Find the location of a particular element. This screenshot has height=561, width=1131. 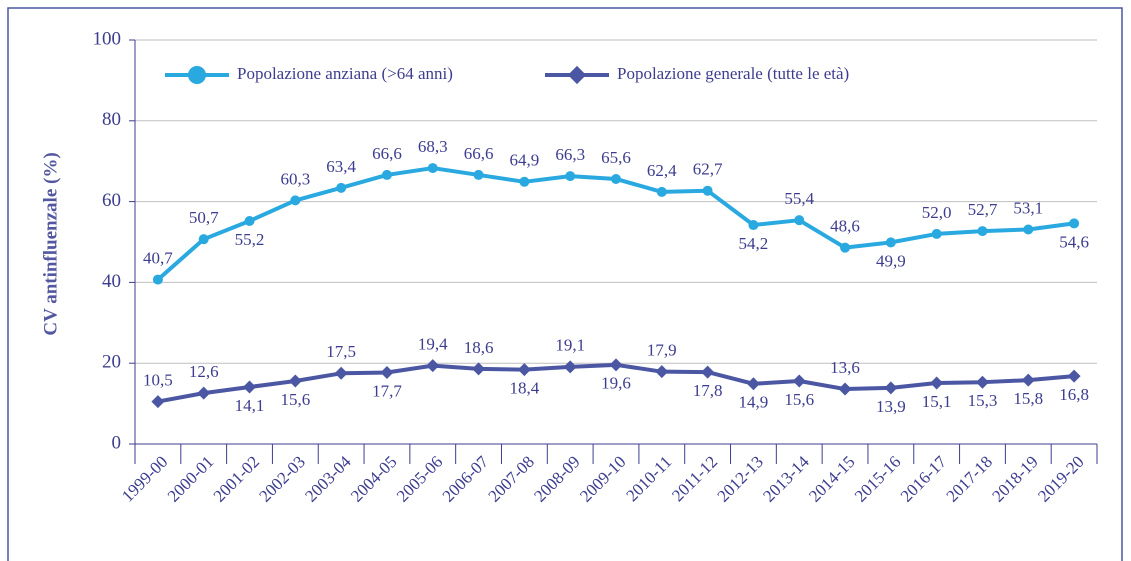

data-label: 17,7 is located at coordinates (387, 390).